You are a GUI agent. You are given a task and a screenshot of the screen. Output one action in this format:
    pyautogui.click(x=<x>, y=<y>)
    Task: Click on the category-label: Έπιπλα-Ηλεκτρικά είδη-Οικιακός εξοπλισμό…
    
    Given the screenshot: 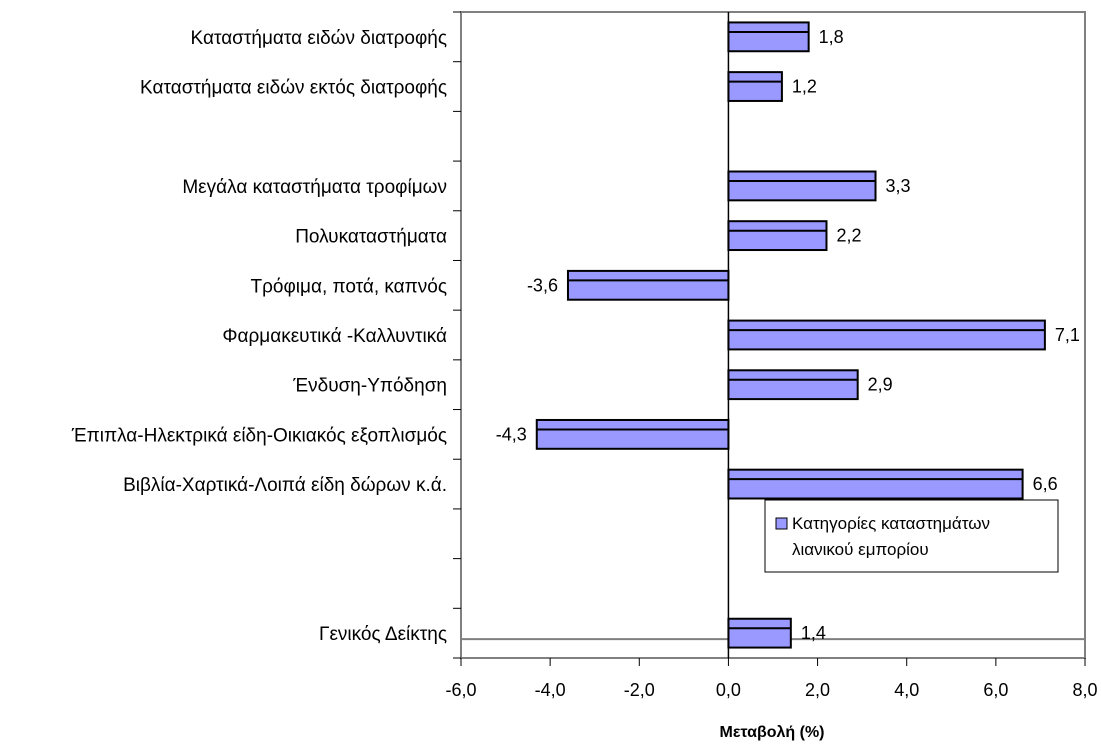 What is the action you would take?
    pyautogui.click(x=259, y=435)
    